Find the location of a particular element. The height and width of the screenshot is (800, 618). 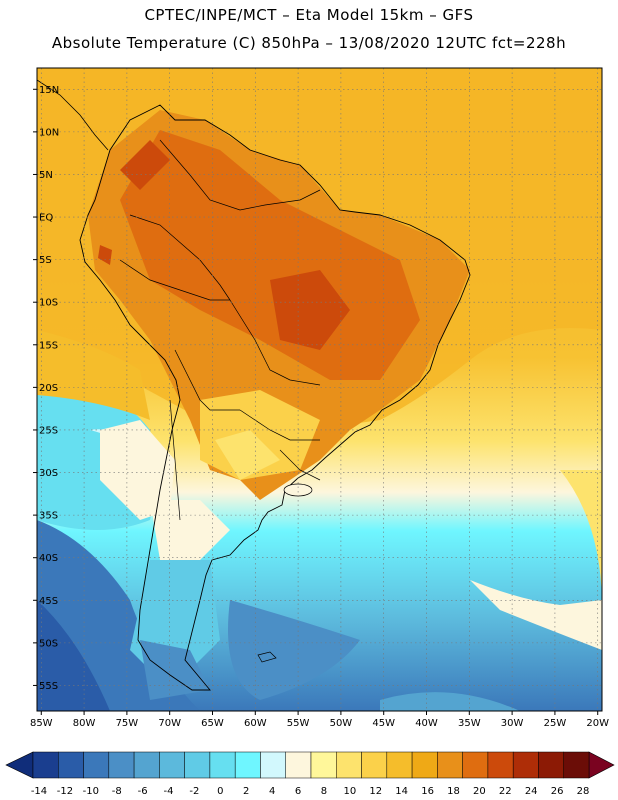

map-title-line1: CPTEC/INPE/MCT – Eta Model 15km – GFS is located at coordinates (309, 15).